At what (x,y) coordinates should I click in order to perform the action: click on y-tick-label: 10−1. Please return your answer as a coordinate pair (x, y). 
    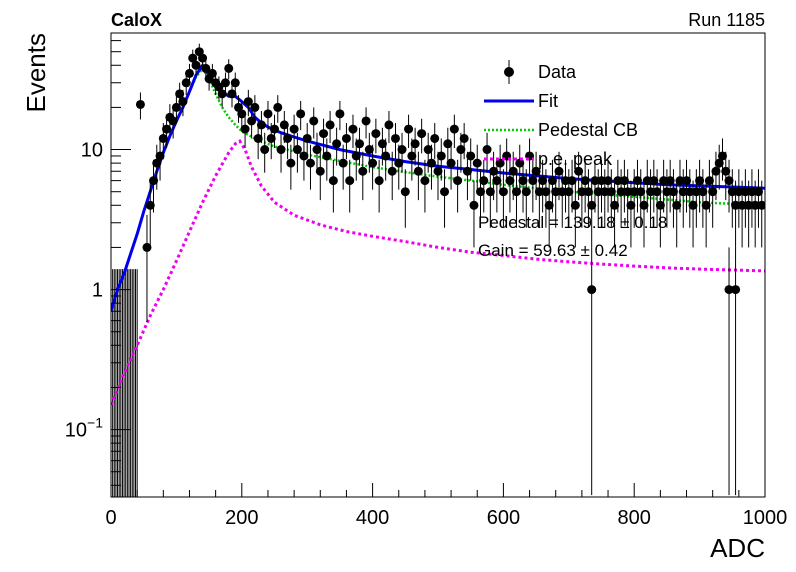
    Looking at the image, I should click on (84, 428).